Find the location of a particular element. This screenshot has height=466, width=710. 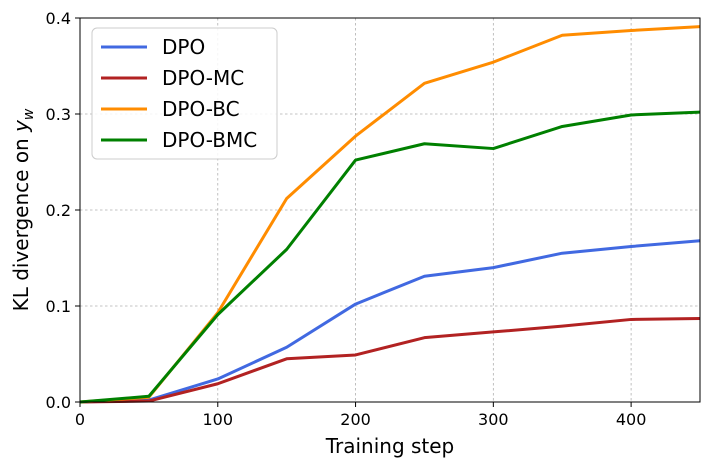

x-tick-label: 300 is located at coordinates (493, 419).